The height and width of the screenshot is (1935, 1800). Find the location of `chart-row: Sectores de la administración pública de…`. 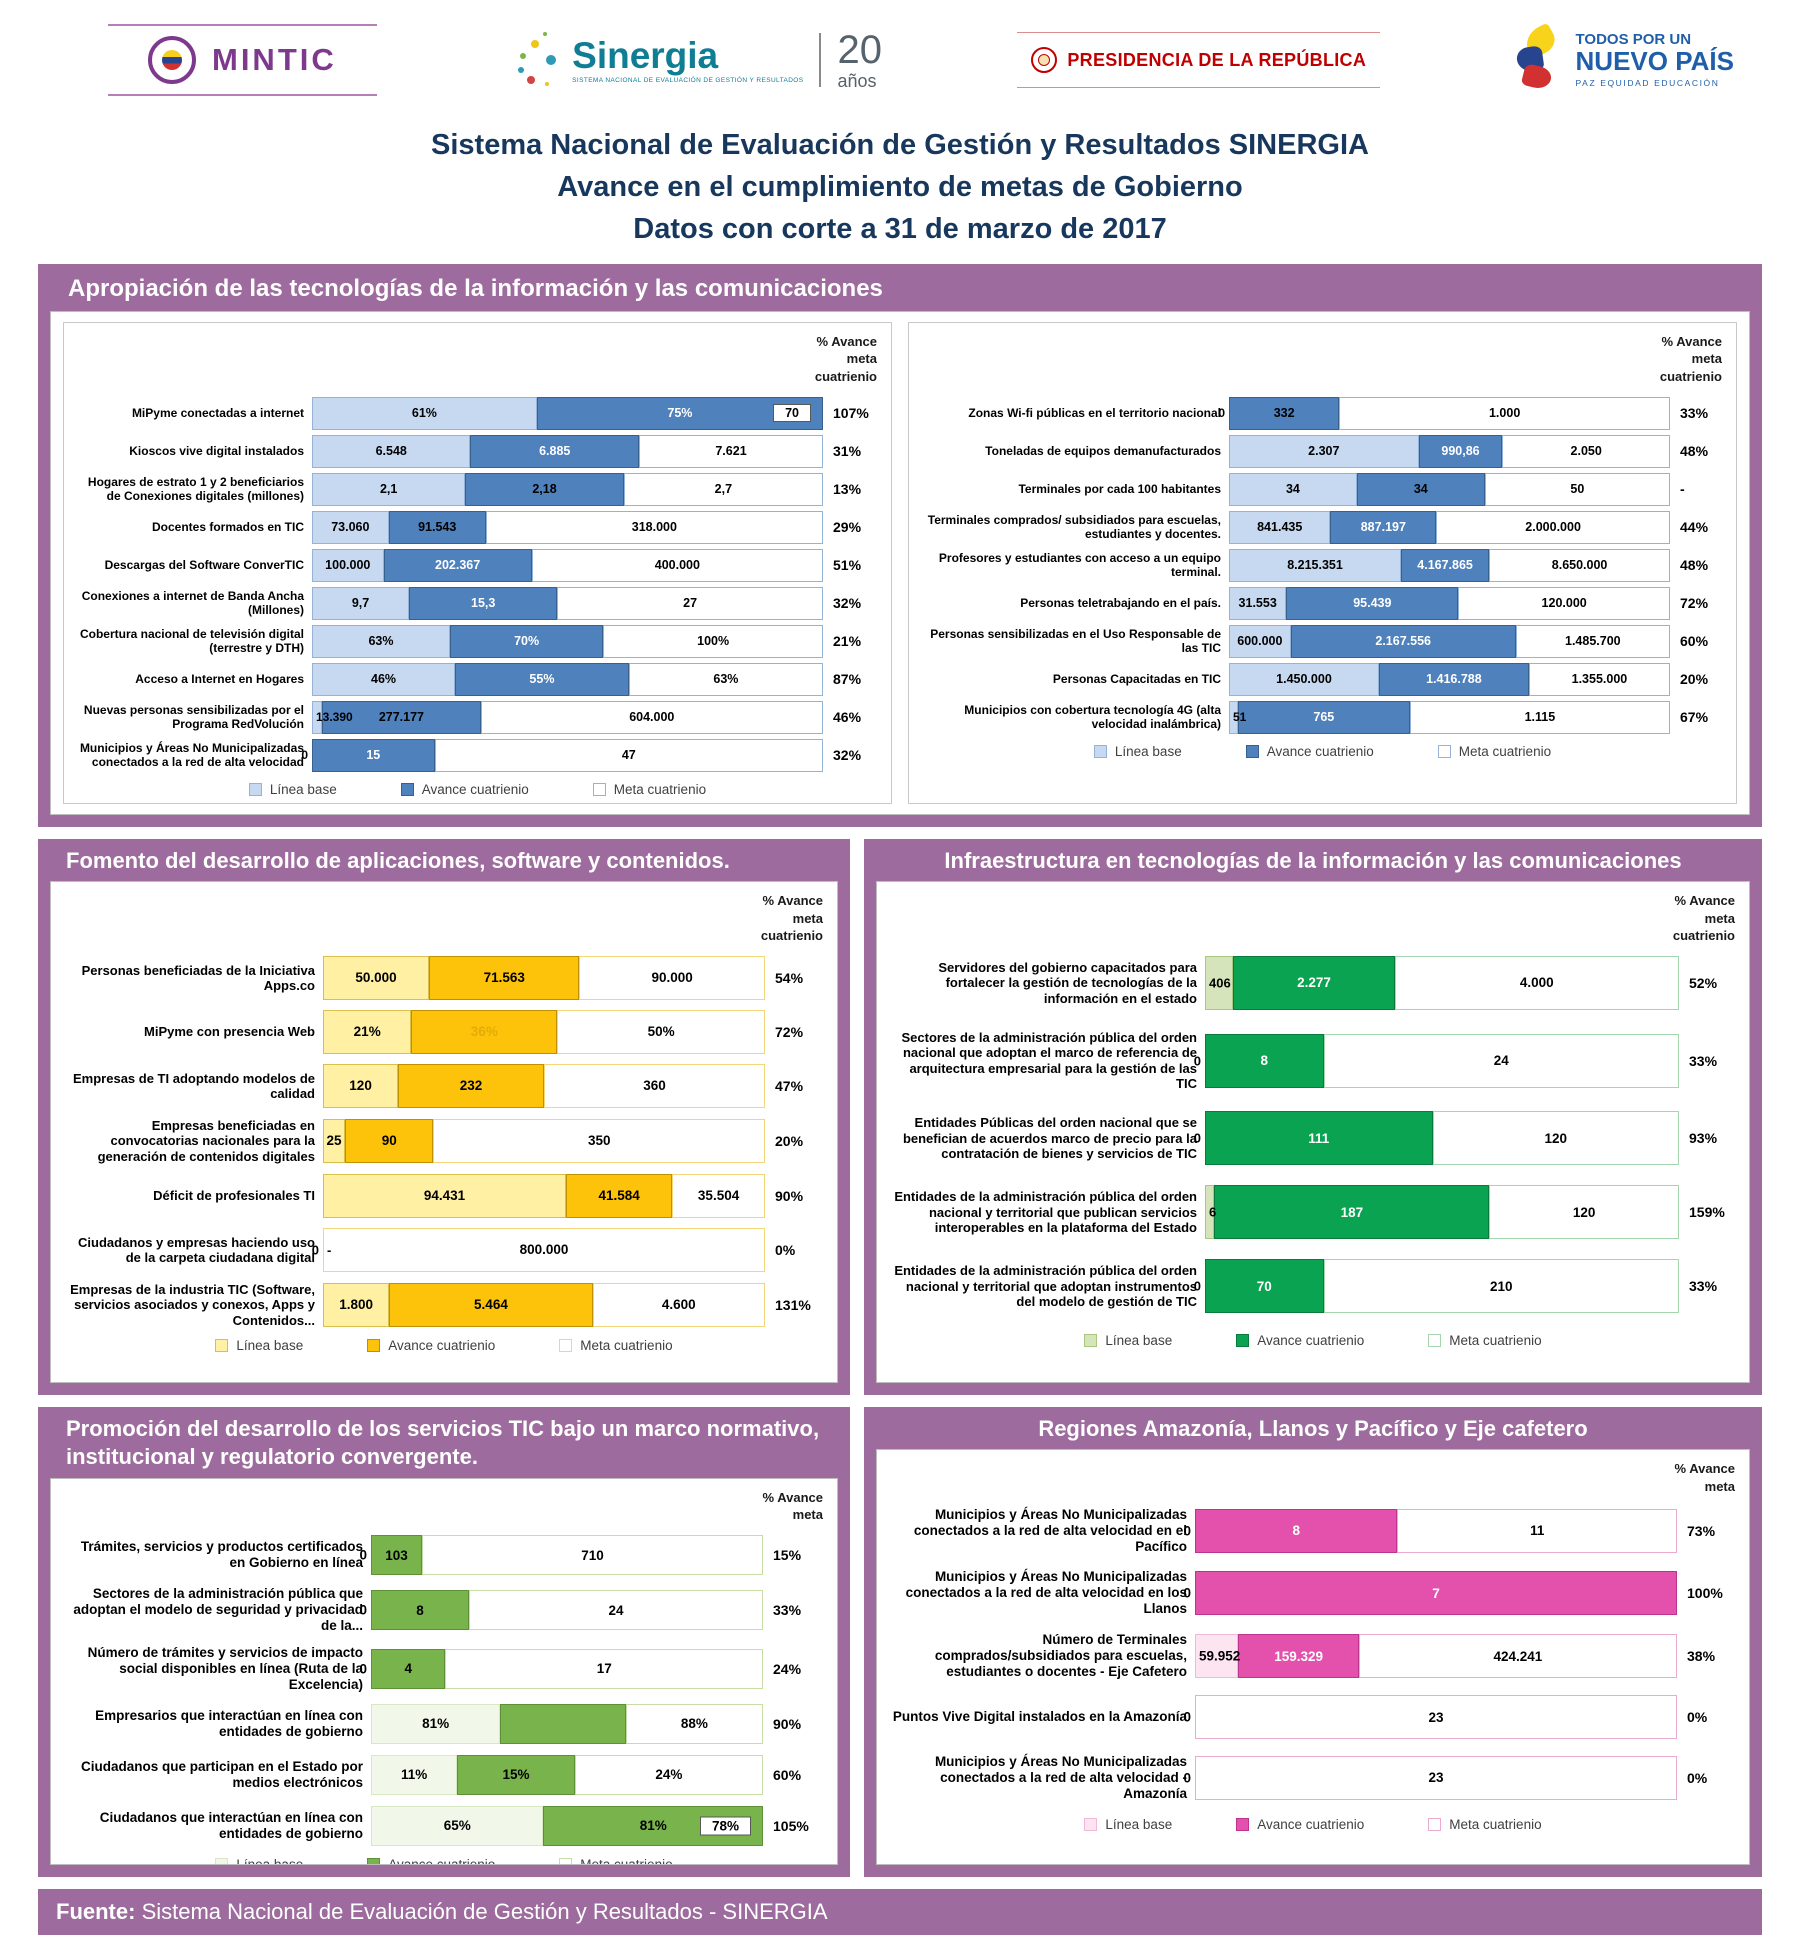

chart-row: Sectores de la administración pública de… is located at coordinates (1313, 1060).